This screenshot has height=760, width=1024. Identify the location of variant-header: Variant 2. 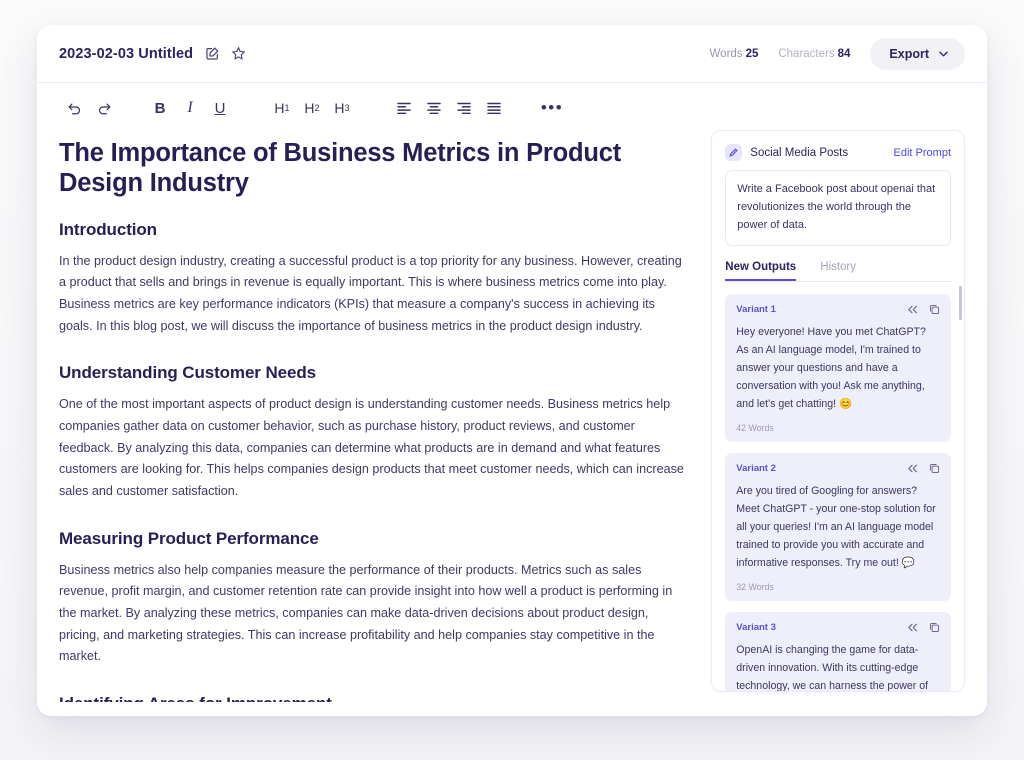
(838, 468).